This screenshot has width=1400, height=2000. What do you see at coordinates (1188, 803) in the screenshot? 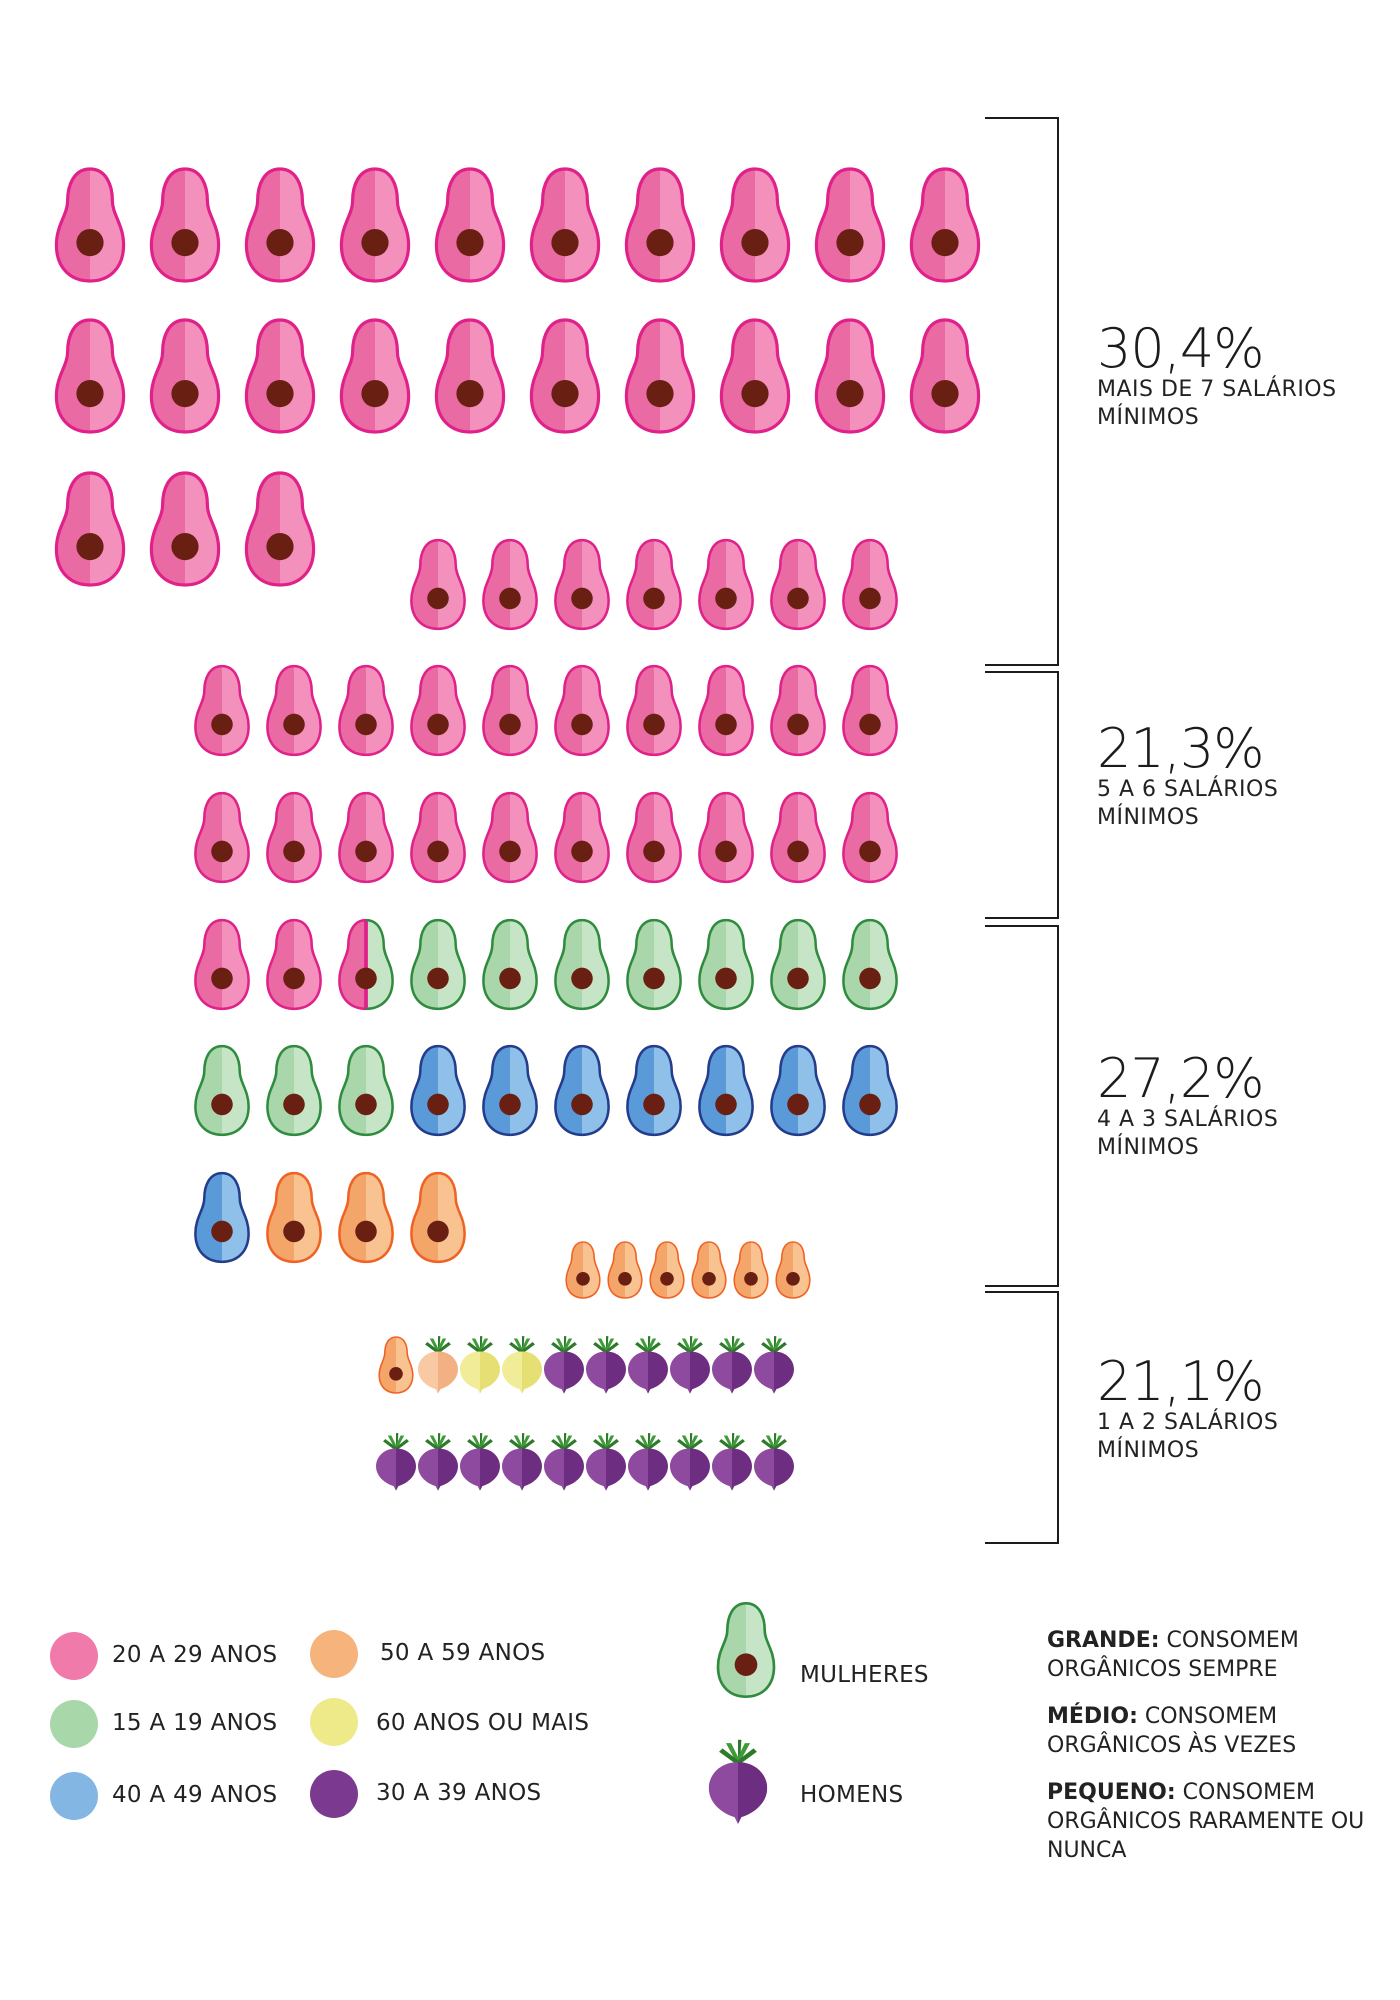
I see `group-description: 5 A 6 SALÁRIOS MÍNIMOS` at bounding box center [1188, 803].